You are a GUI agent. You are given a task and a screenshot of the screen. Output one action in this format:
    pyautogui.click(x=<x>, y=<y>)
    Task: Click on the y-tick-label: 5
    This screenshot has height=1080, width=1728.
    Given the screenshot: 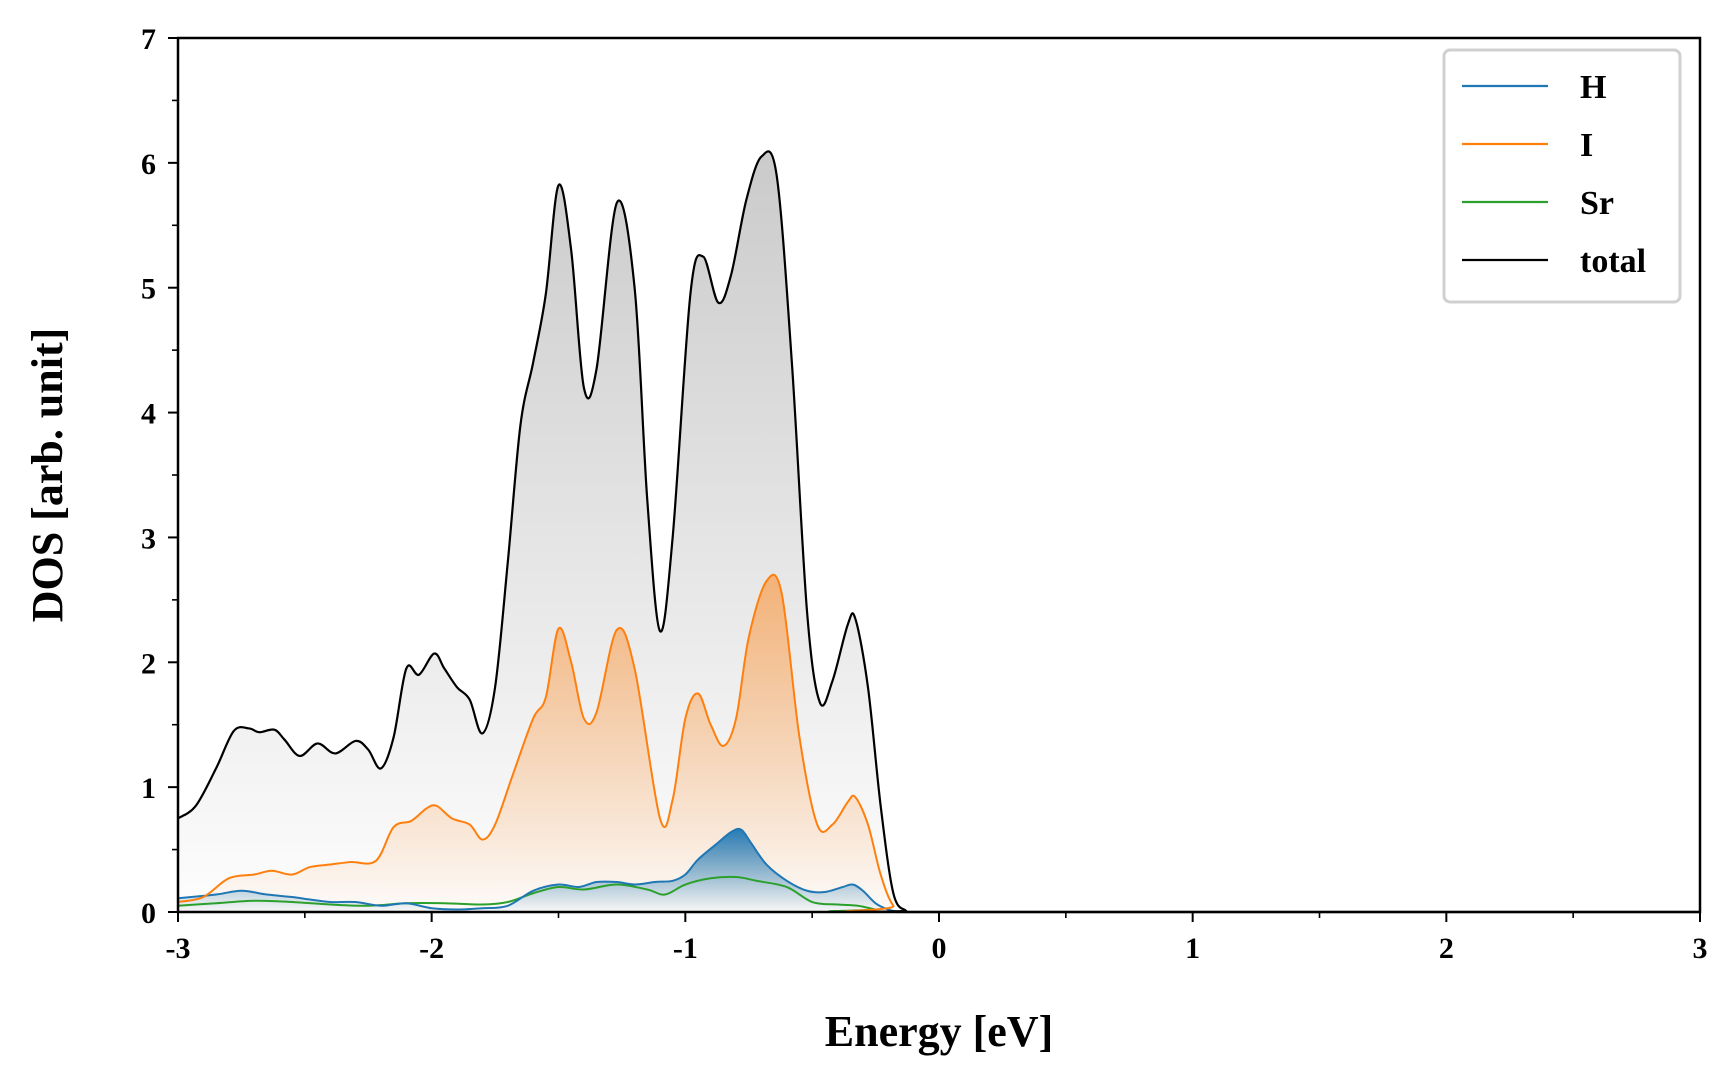 What is the action you would take?
    pyautogui.click(x=148, y=289)
    